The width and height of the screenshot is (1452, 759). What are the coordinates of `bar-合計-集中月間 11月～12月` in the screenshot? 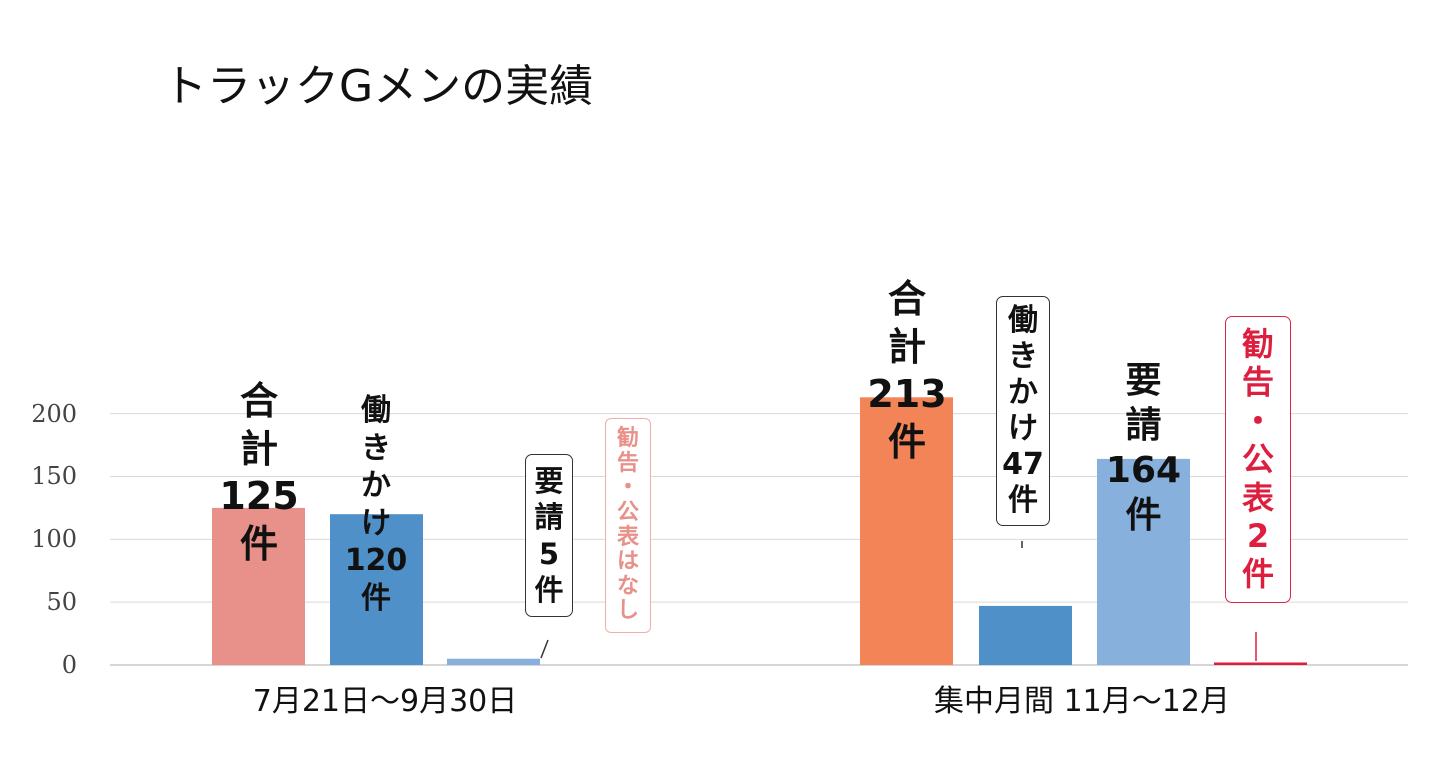 It's located at (906, 531).